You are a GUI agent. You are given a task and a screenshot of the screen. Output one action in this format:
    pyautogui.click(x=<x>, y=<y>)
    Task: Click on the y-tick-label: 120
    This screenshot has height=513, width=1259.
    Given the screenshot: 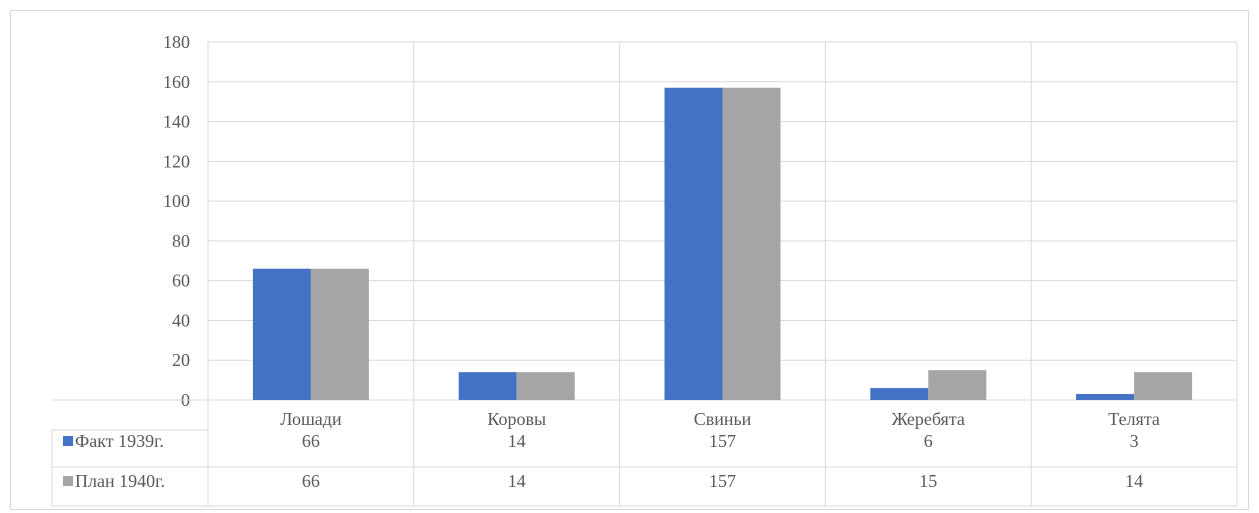 What is the action you would take?
    pyautogui.click(x=176, y=161)
    